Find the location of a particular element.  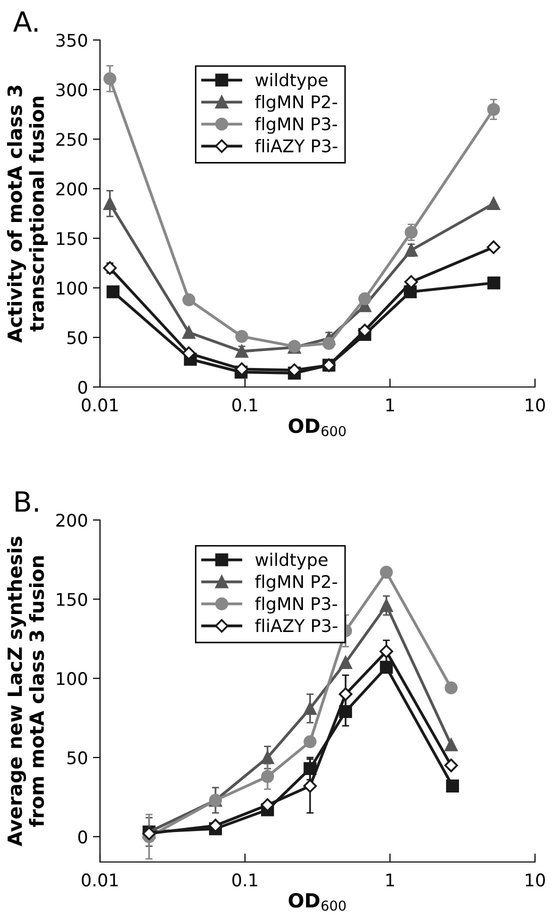

y-tick-label: 300 is located at coordinates (72, 89).